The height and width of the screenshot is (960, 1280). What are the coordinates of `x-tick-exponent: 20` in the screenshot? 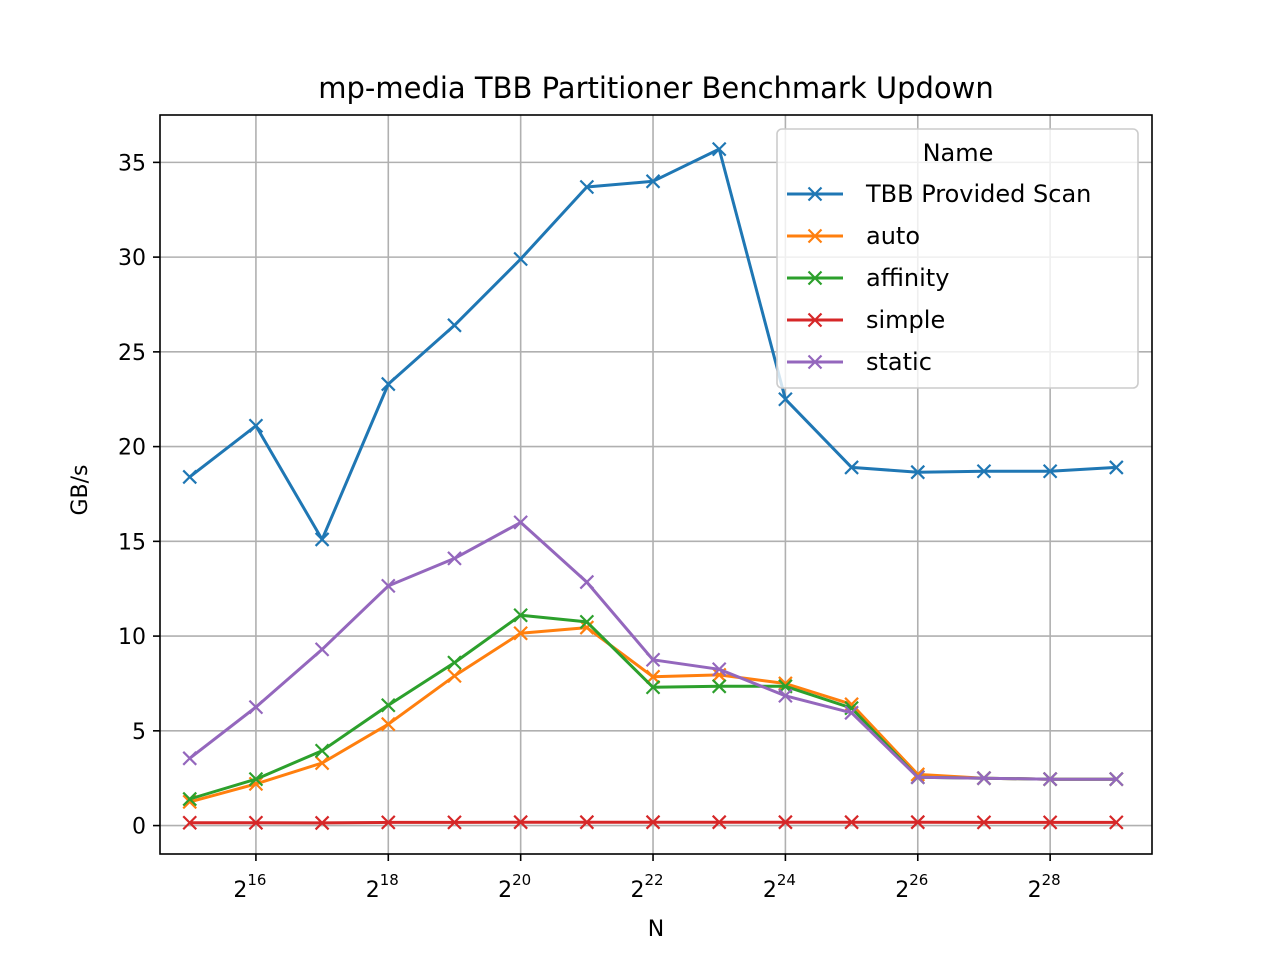 It's located at (521, 880).